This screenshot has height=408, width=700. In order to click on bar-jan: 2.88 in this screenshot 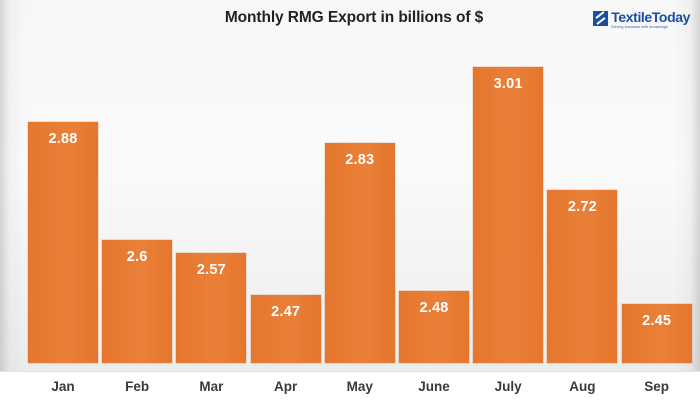, I will do `click(63, 242)`.